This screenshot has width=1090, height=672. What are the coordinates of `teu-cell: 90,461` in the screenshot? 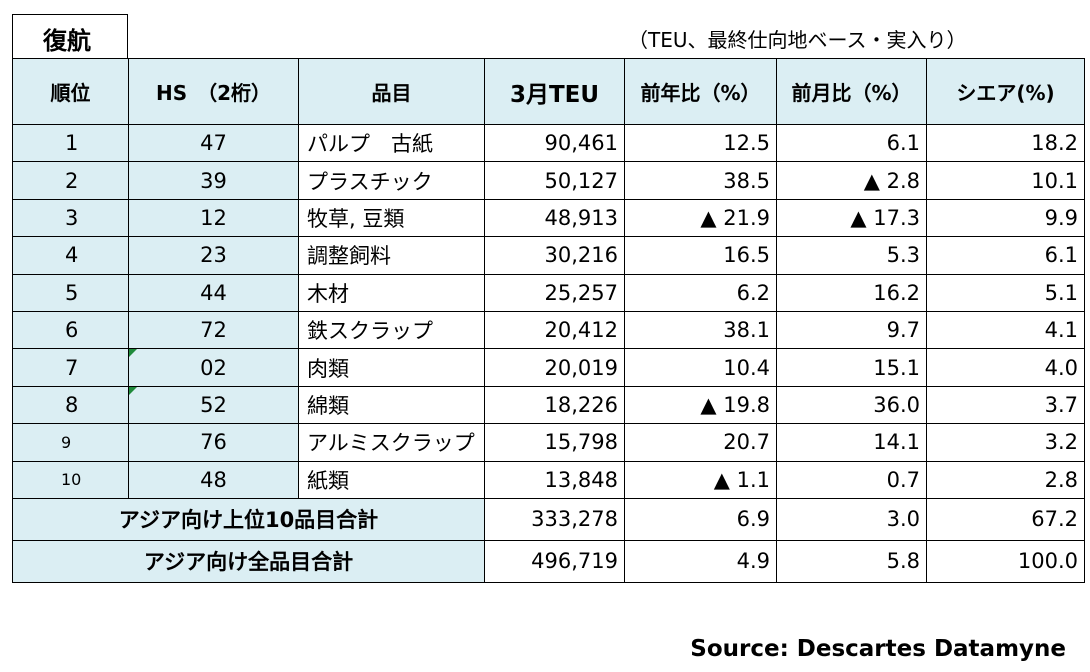 It's located at (554, 143).